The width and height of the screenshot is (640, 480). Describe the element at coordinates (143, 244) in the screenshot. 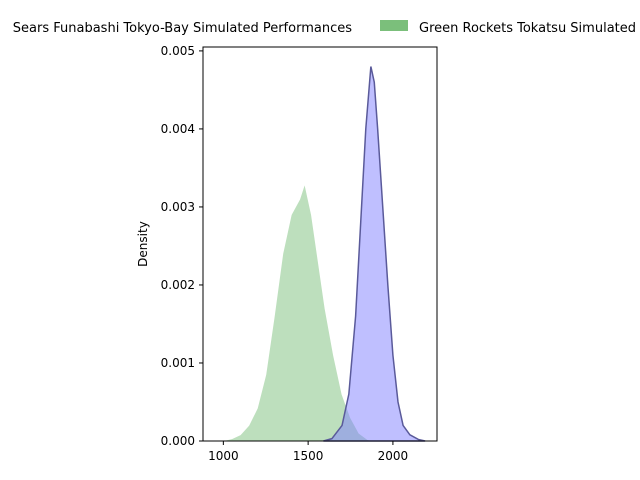

I see `y-axis-label: Density` at that location.